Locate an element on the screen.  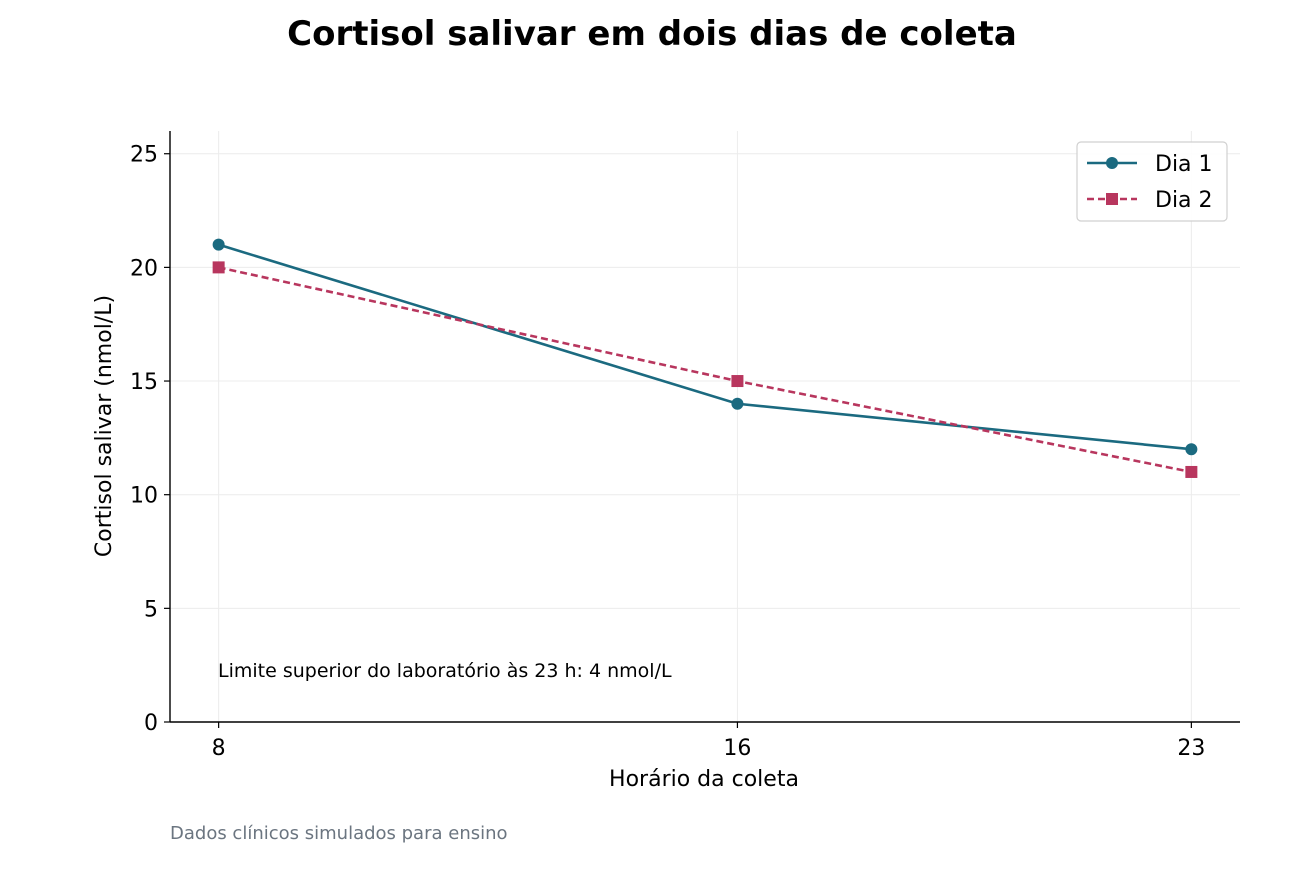
x-tick-label: 16 is located at coordinates (737, 748).